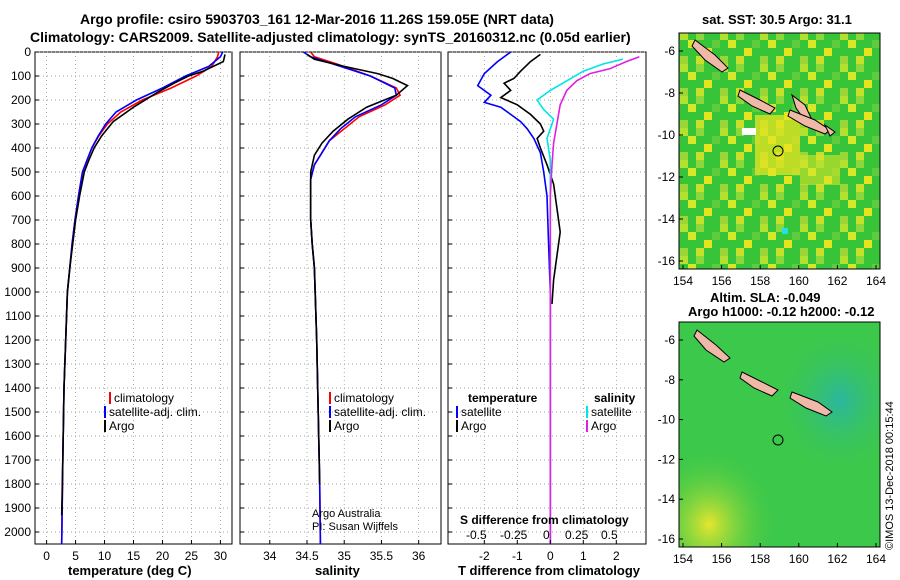 The height and width of the screenshot is (580, 900). What do you see at coordinates (759, 384) in the screenshot?
I see `sla-island-guadalcanal` at bounding box center [759, 384].